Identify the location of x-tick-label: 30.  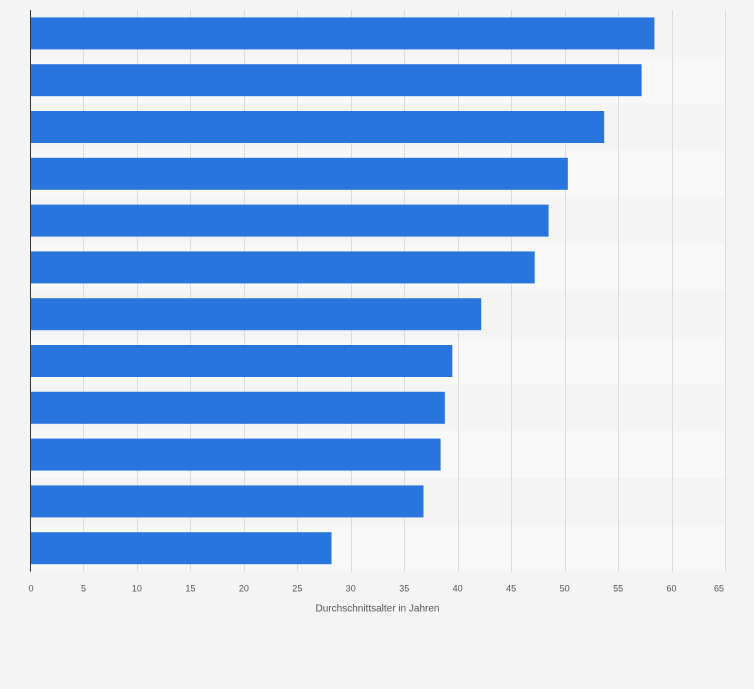
(351, 589).